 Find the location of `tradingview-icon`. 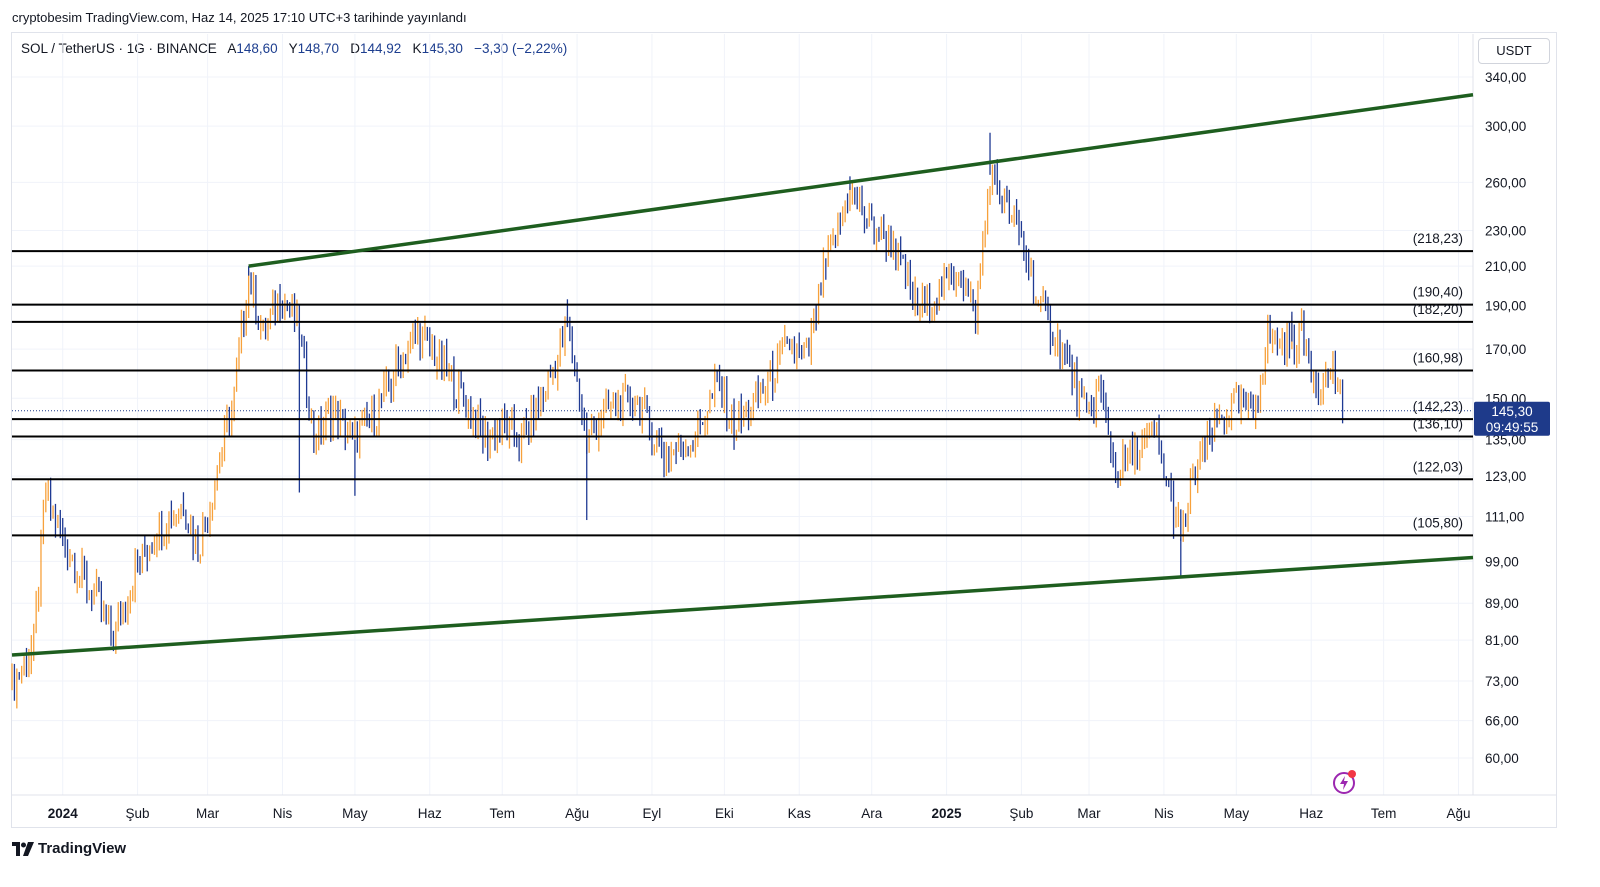

tradingview-icon is located at coordinates (23, 848).